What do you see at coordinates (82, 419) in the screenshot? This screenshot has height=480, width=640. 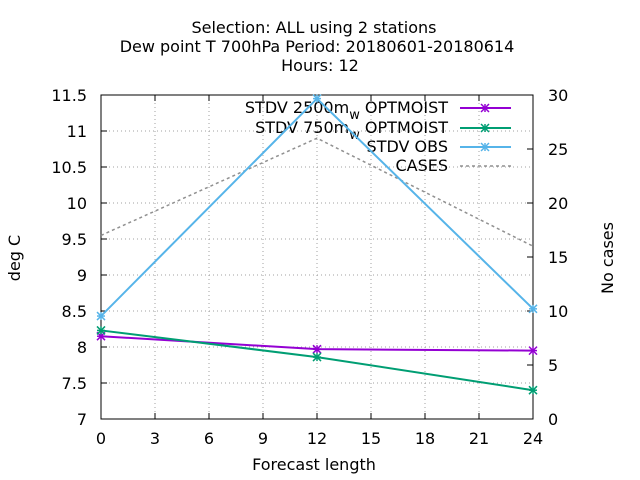 I see `y-tick-label: 7` at bounding box center [82, 419].